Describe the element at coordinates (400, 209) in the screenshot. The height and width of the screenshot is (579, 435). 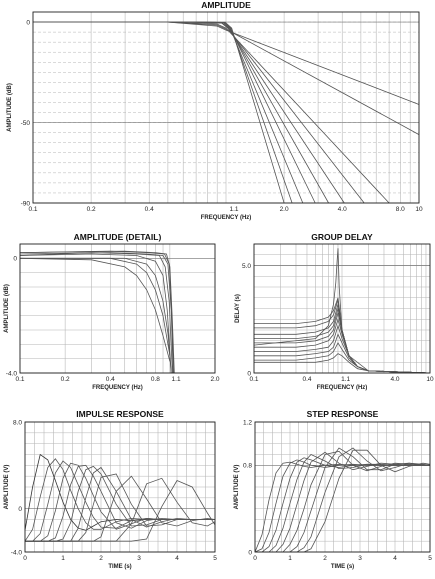
I see `x-tick-label: 8.0` at that location.